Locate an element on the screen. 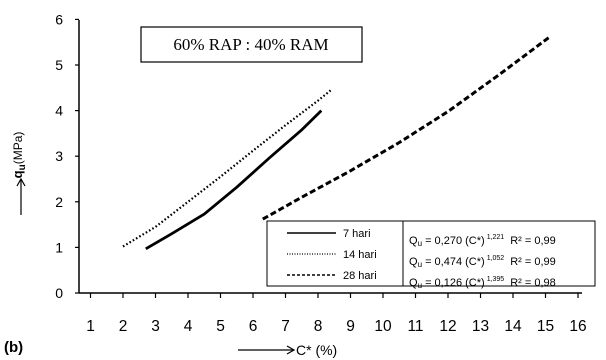 The width and height of the screenshot is (606, 360). x-tick-label: 13 is located at coordinates (480, 326).